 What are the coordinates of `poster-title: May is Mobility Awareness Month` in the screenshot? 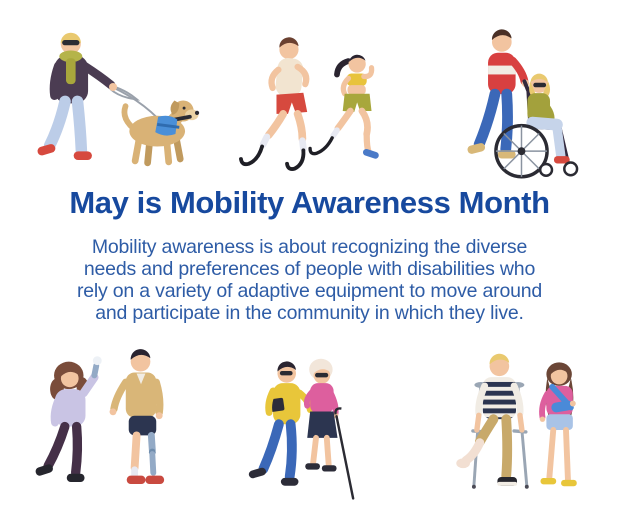 It's located at (309, 202).